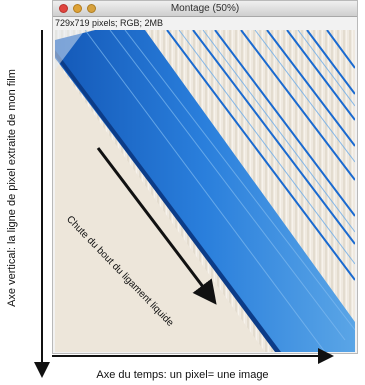  Describe the element at coordinates (63, 8) in the screenshot. I see `close-button` at that location.